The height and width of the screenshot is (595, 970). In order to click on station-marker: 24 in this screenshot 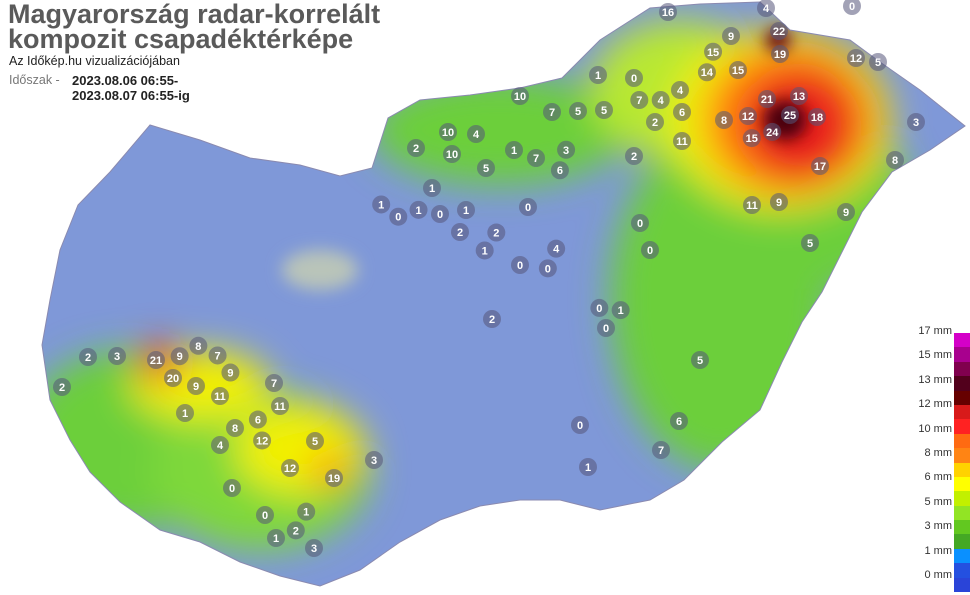, I will do `click(772, 131)`.